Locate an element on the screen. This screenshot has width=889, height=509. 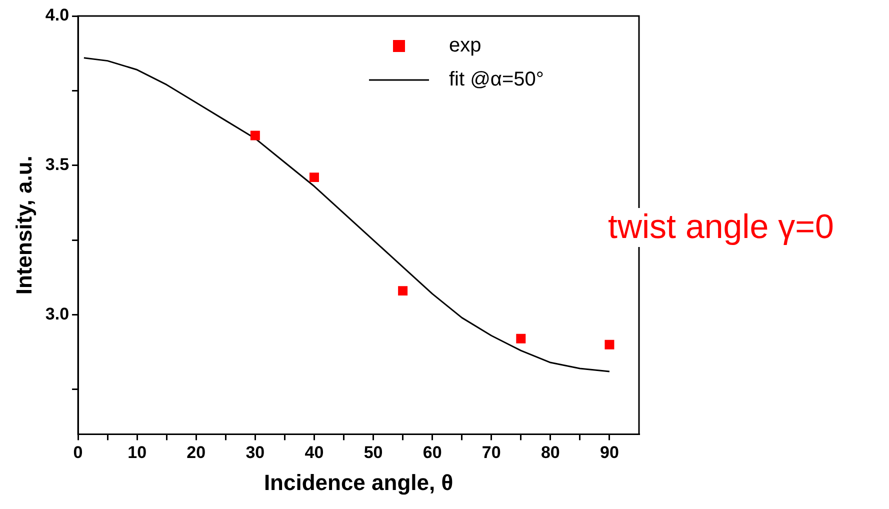
y-tick-label: 3.5 is located at coordinates (57, 164).